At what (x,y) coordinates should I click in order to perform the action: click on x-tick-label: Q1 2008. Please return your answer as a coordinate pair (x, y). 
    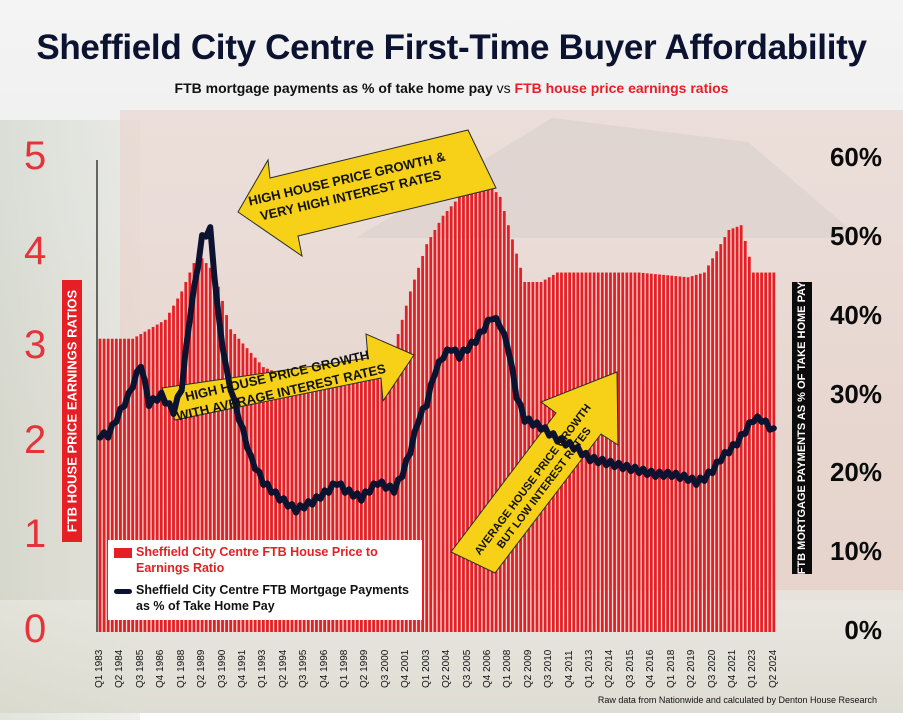
    Looking at the image, I should click on (508, 668).